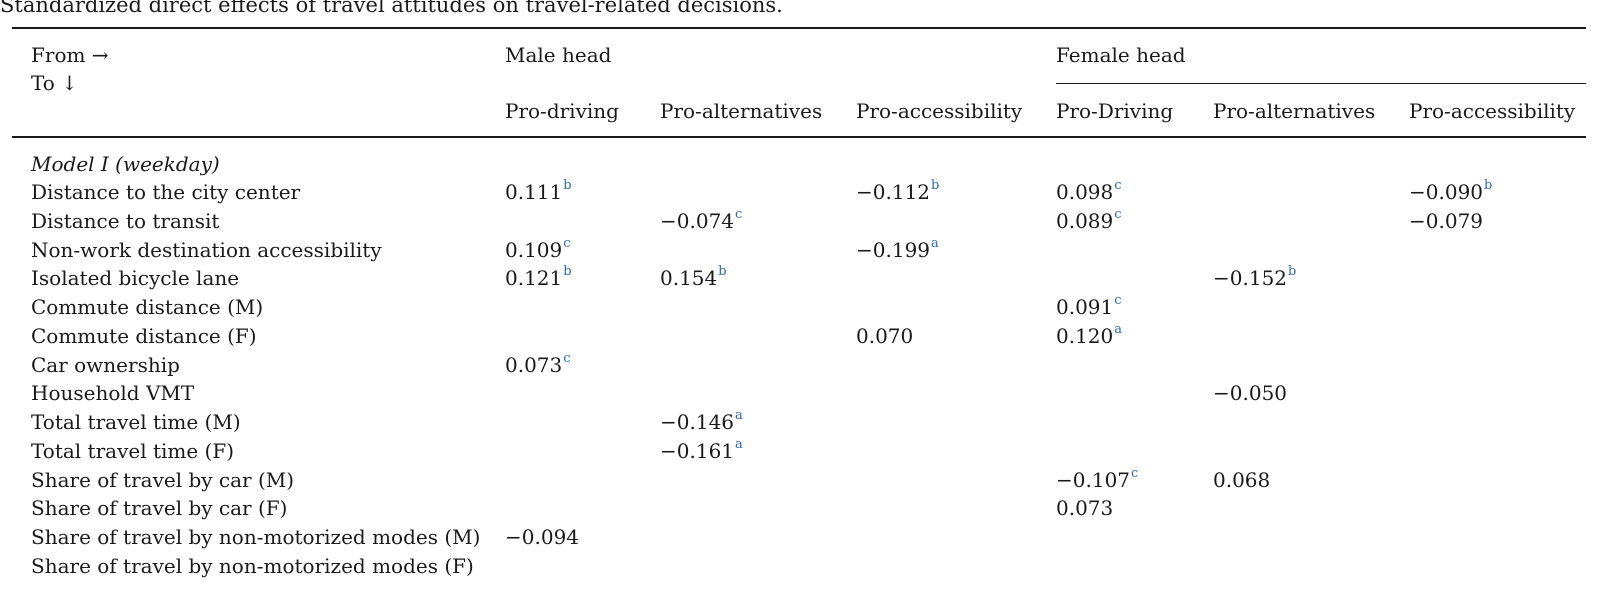 The image size is (1606, 594). What do you see at coordinates (562, 111) in the screenshot?
I see `col-male-pro-driving: Pro-driving` at bounding box center [562, 111].